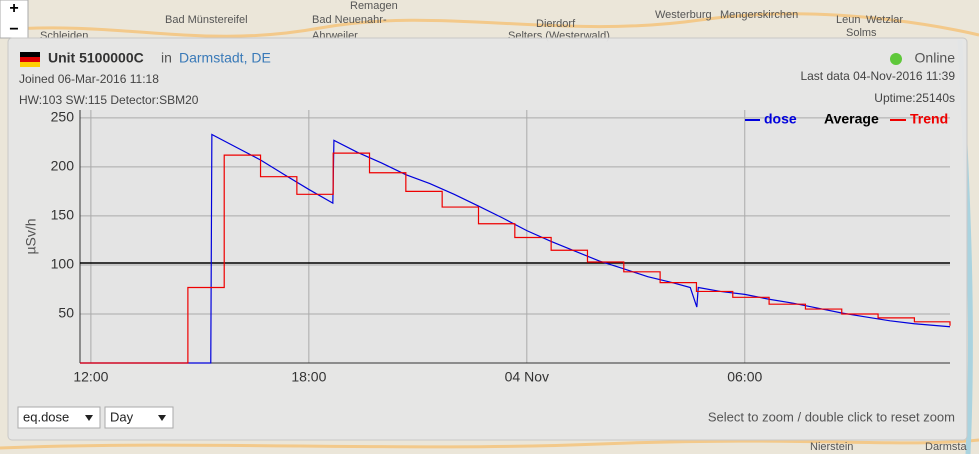 Image resolution: width=979 pixels, height=454 pixels. Describe the element at coordinates (683, 15) in the screenshot. I see `map-label: Westerburg` at that location.